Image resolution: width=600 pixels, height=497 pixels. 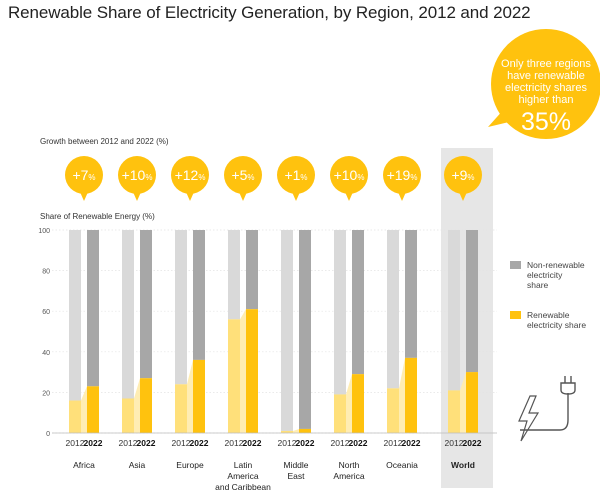 I want to click on y-tick-label: 0, so click(x=48, y=434).